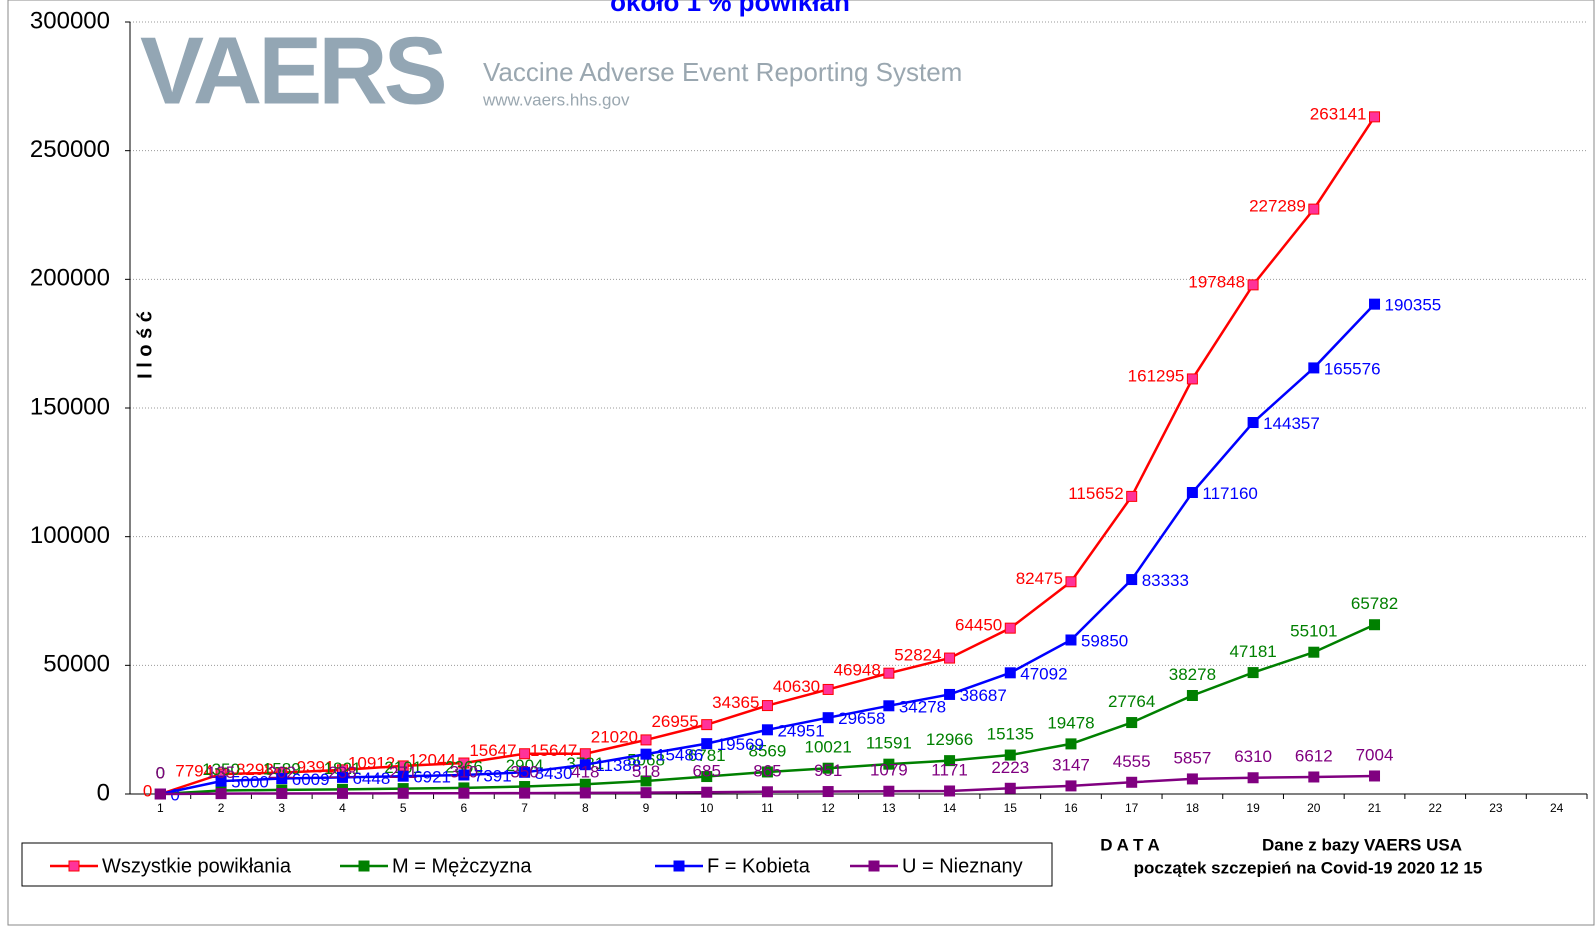 The image size is (1596, 927). I want to click on data-label: 6921, so click(432, 777).